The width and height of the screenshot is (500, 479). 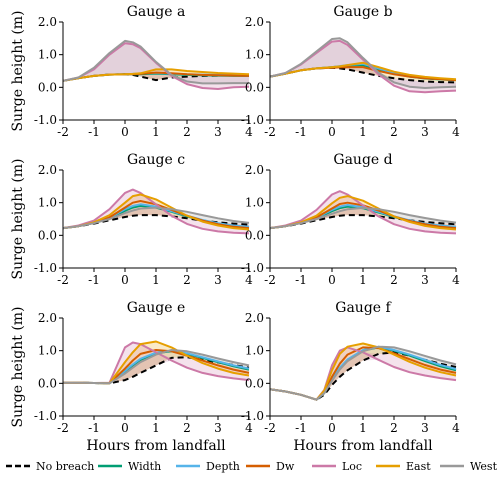 What do you see at coordinates (65, 466) in the screenshot?
I see `legend-label: No breach` at bounding box center [65, 466].